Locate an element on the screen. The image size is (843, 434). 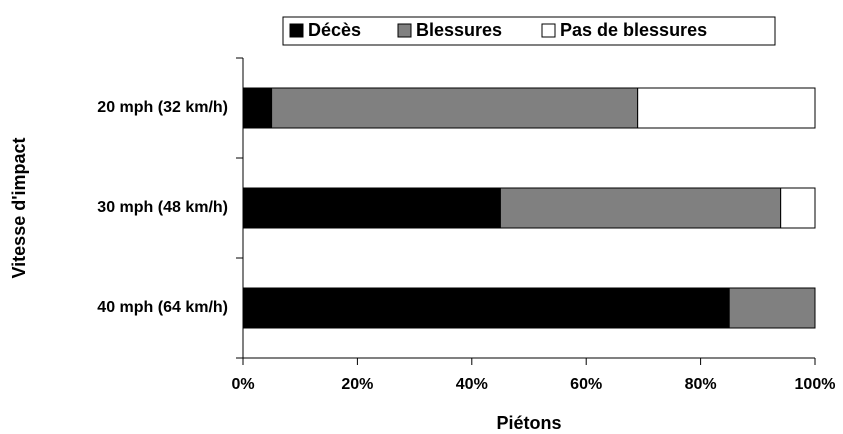
legend-box is located at coordinates (529, 31).